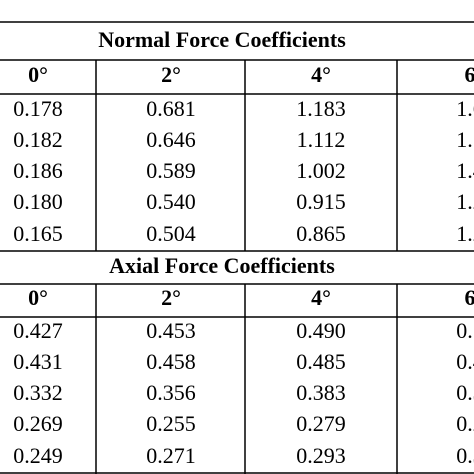  What do you see at coordinates (465, 170) in the screenshot?
I see `cell: 1.4` at bounding box center [465, 170].